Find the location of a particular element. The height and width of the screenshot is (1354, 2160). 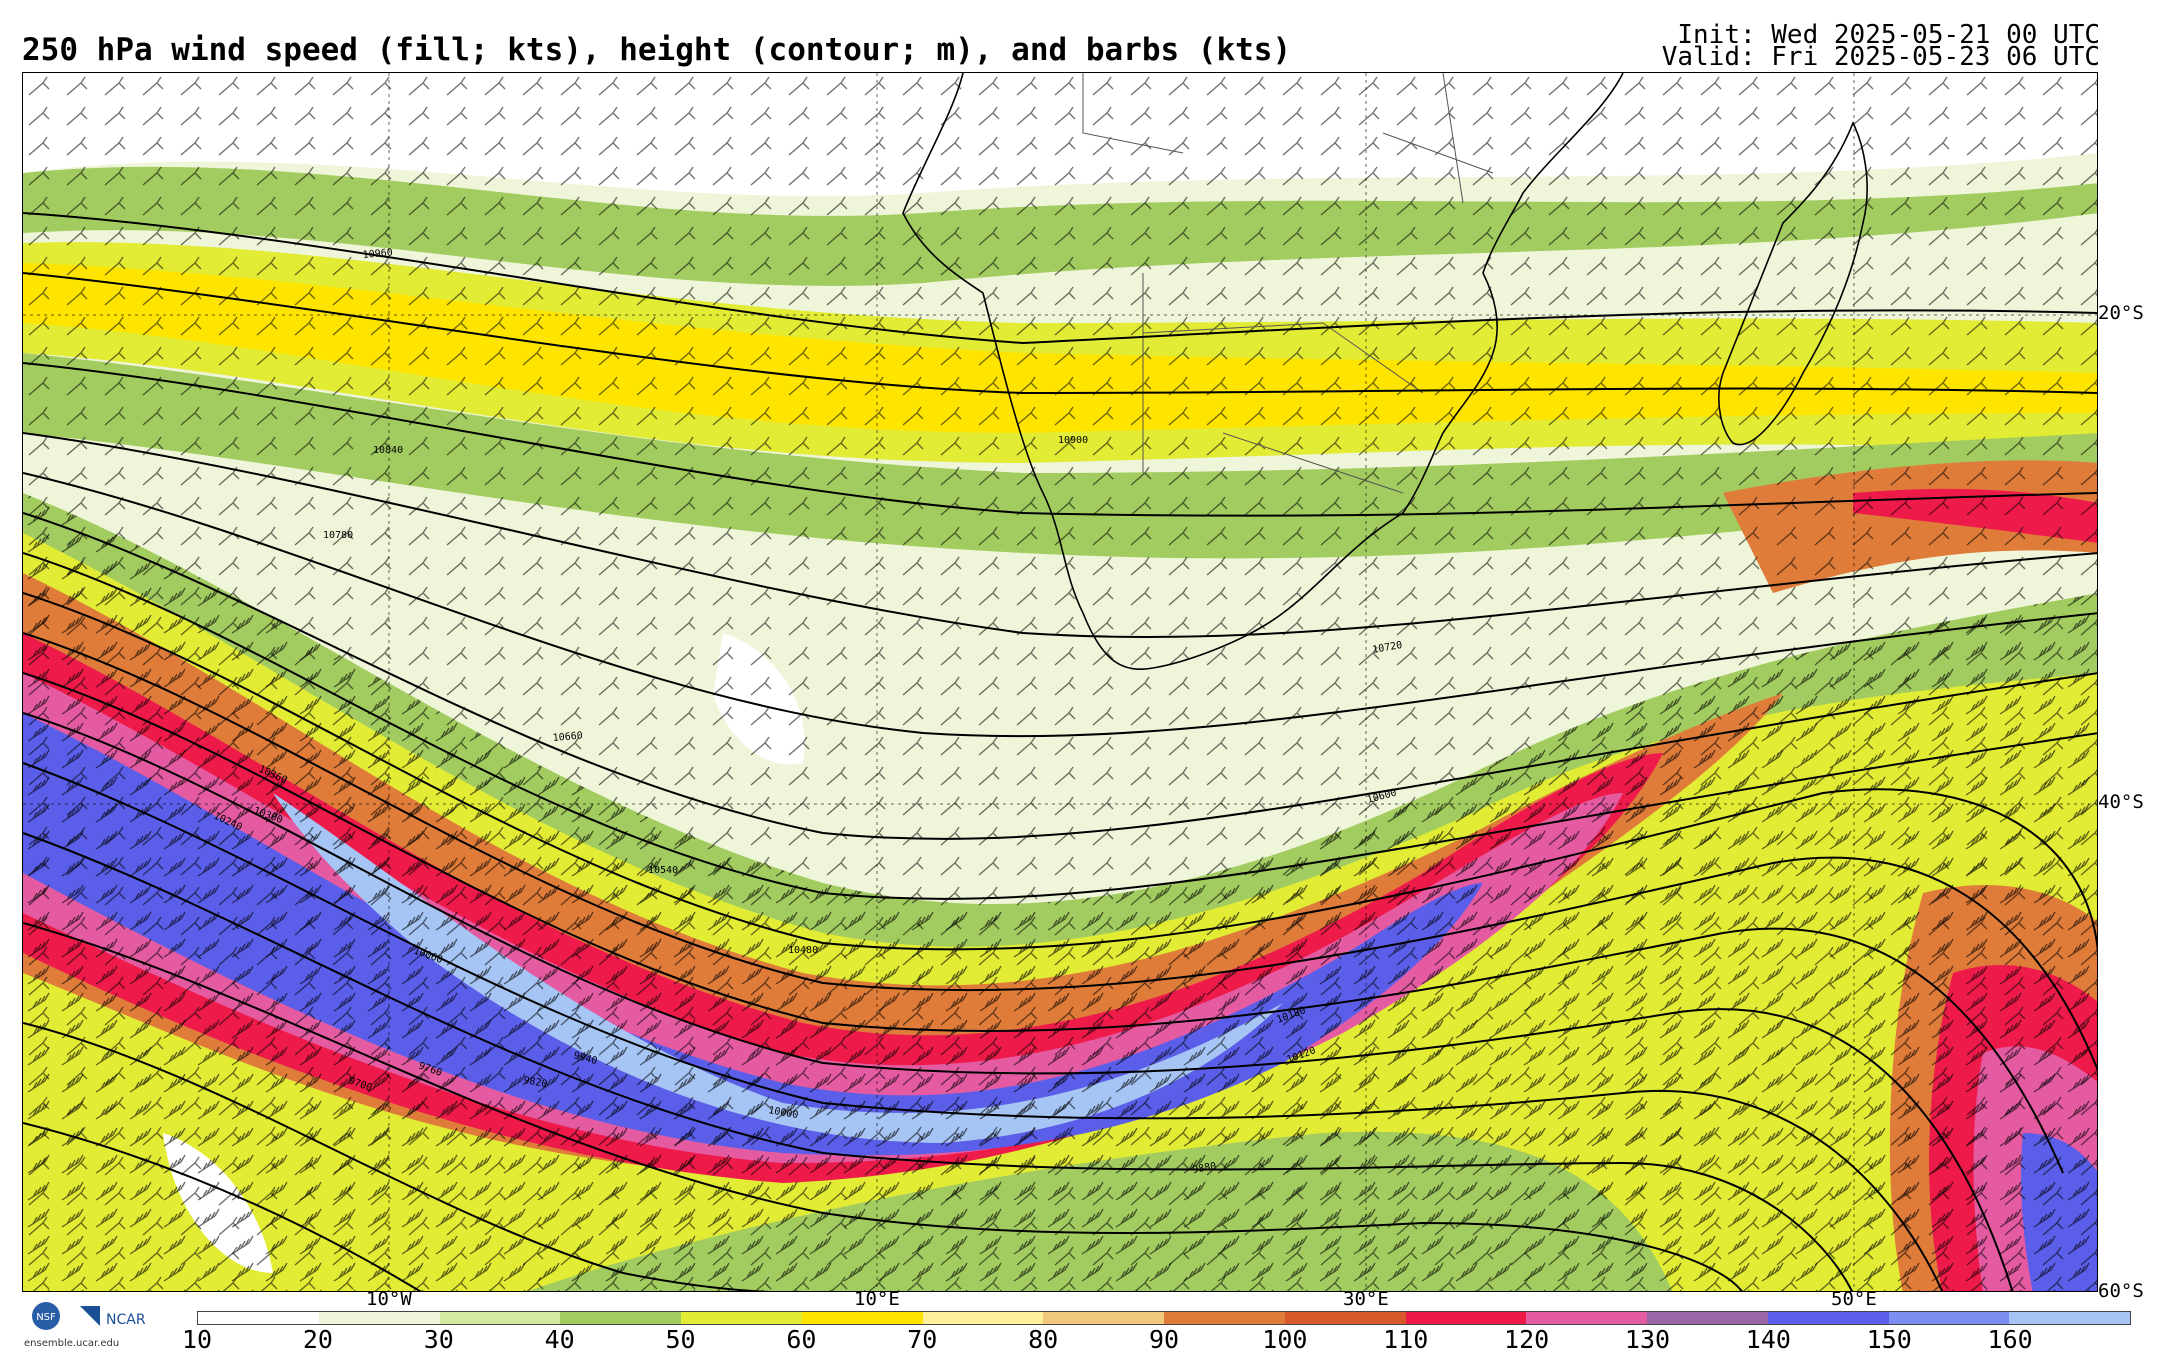

contour-label: 10000 is located at coordinates (783, 1113).